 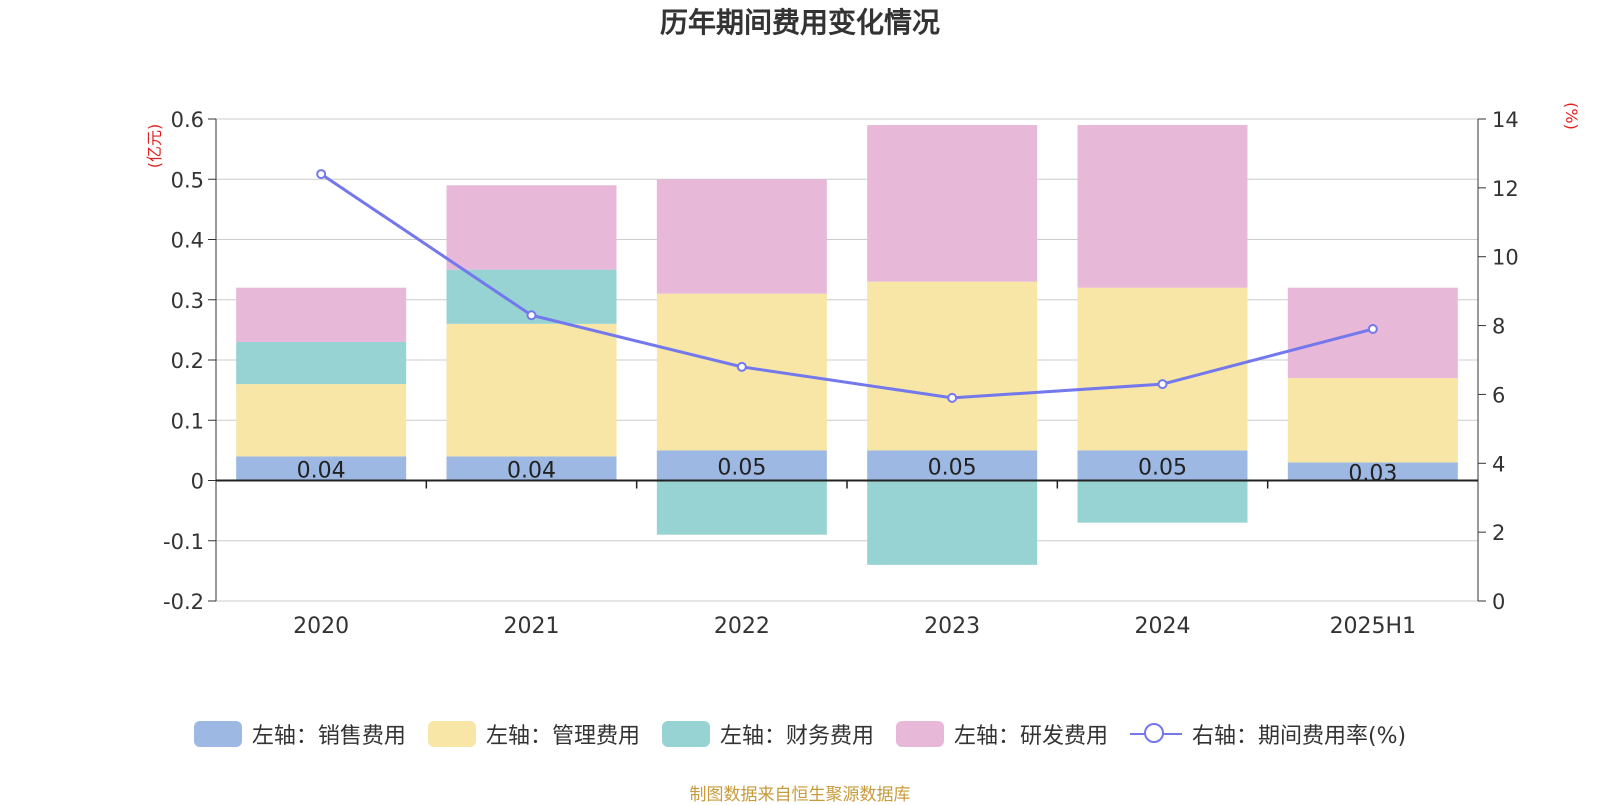 What do you see at coordinates (1505, 258) in the screenshot?
I see `right-axis-tick-label: 10` at bounding box center [1505, 258].